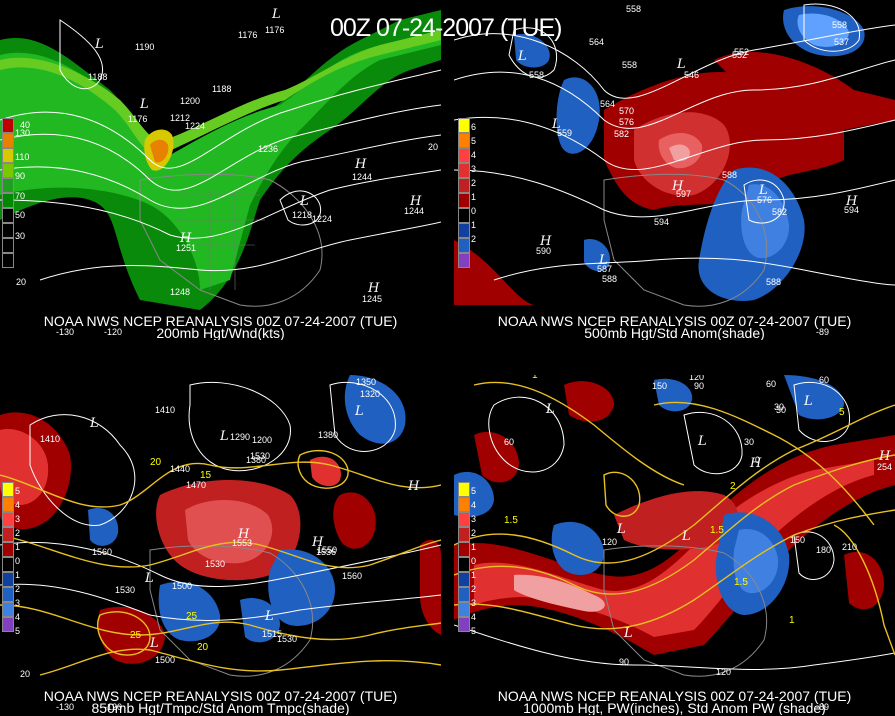 The height and width of the screenshot is (716, 895). Describe the element at coordinates (256, 460) in the screenshot. I see `contour-label: 1380` at that location.